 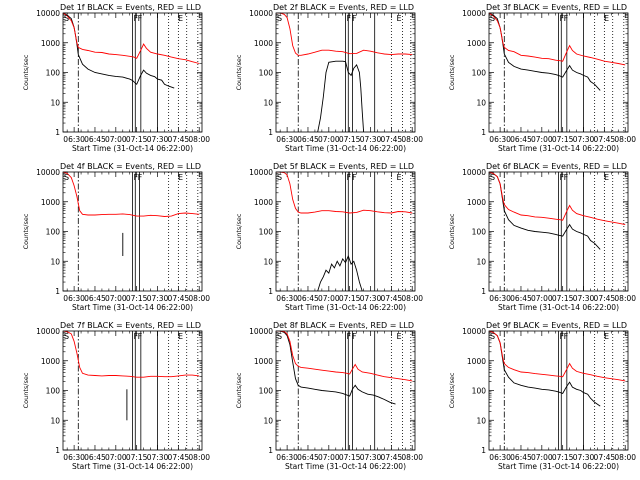 What do you see at coordinates (130, 166) in the screenshot?
I see `panel-title: Det 4f BLACK = Events, RED = LLD` at bounding box center [130, 166].